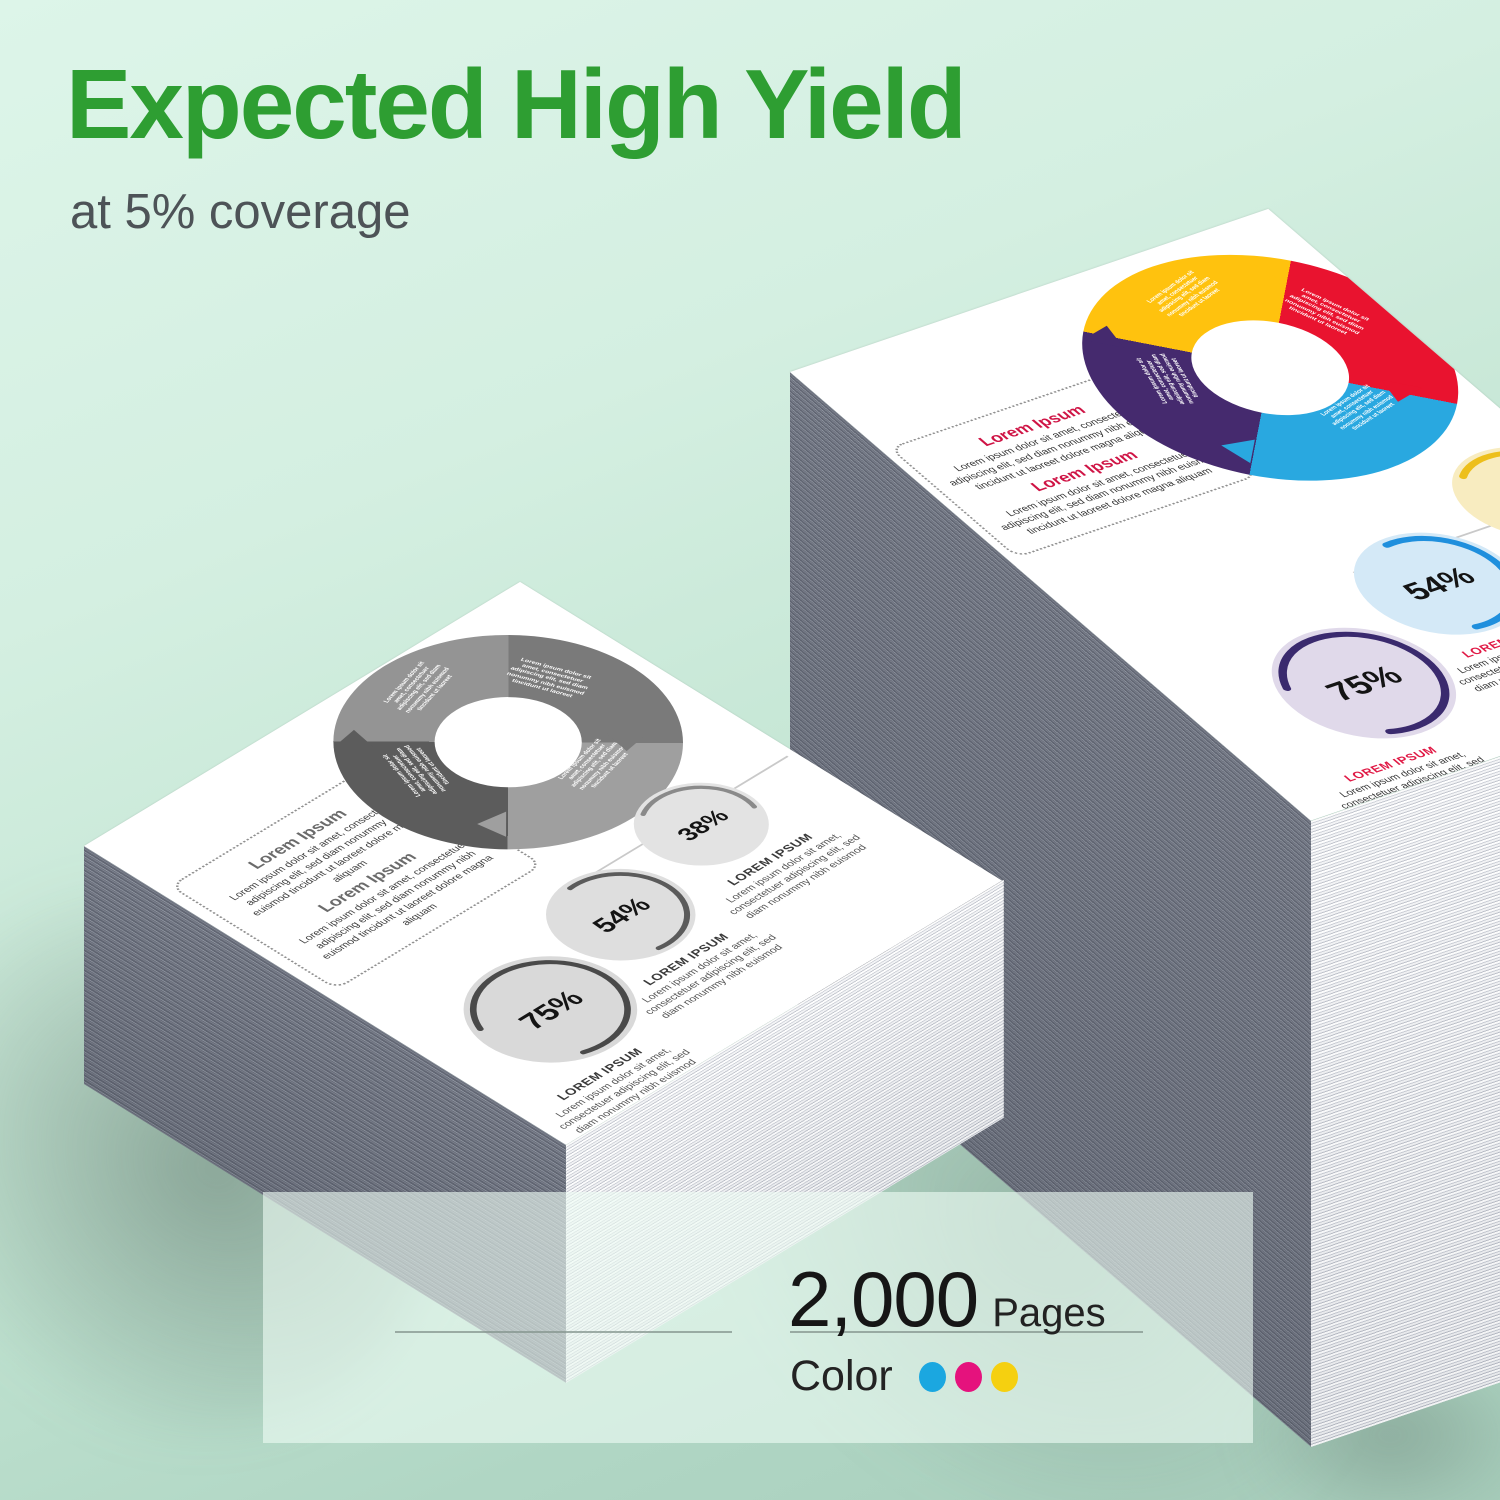 This screenshot has height=1500, width=1500. I want to click on yellow-dot-icon, so click(1004, 1376).